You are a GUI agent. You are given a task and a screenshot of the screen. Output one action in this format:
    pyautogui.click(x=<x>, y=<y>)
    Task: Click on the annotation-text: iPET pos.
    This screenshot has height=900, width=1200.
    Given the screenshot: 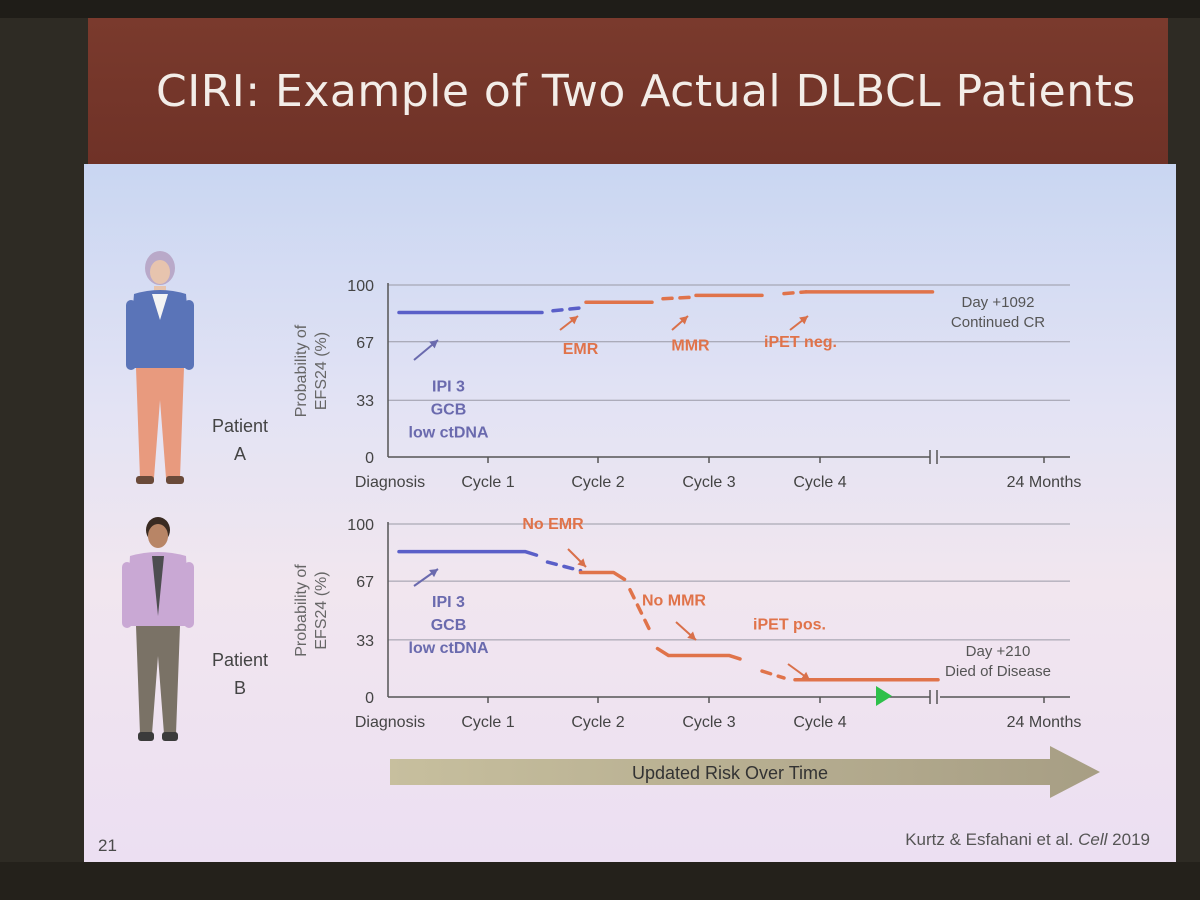 What is the action you would take?
    pyautogui.click(x=789, y=625)
    